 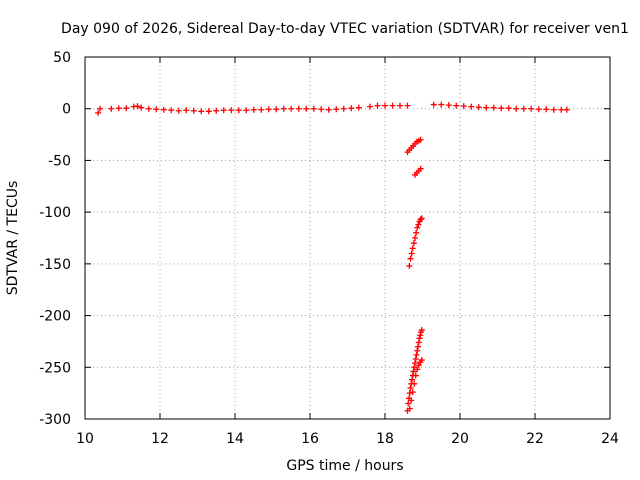 What do you see at coordinates (55, 213) in the screenshot?
I see `y-tick-label: -100` at bounding box center [55, 213].